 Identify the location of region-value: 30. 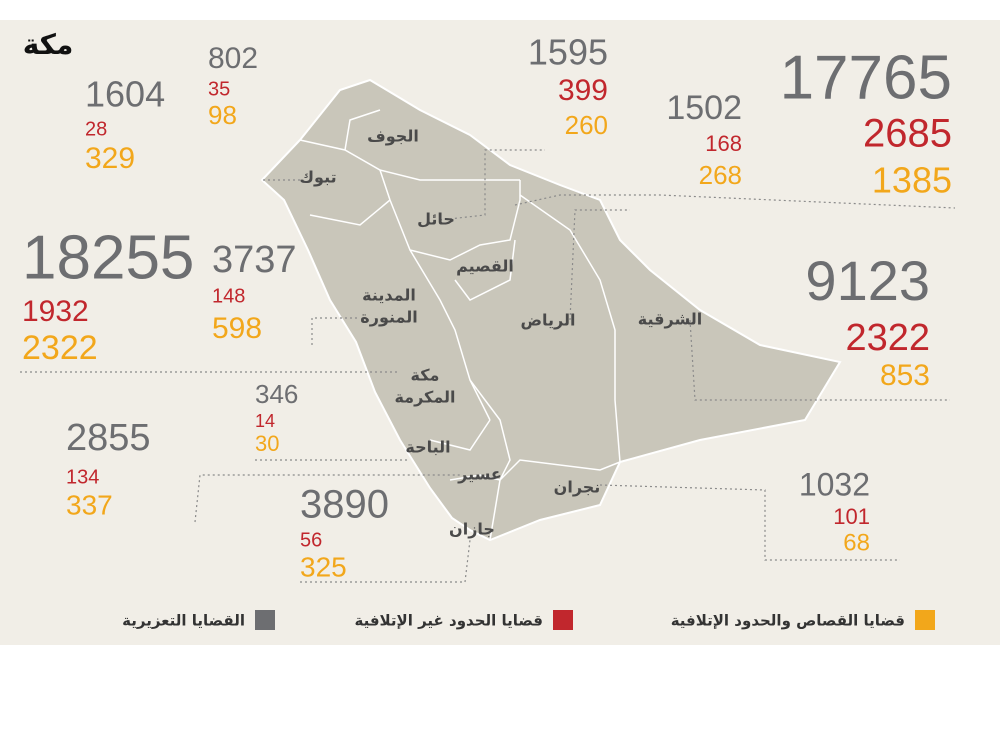
(267, 443).